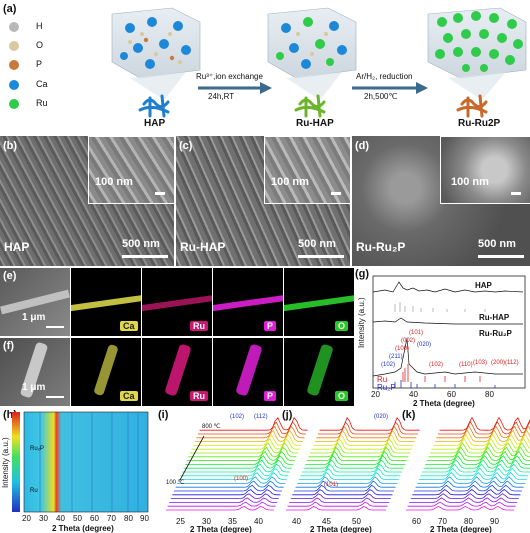 This screenshot has width=530, height=533. I want to click on h-xtick-70: 70, so click(111, 518).